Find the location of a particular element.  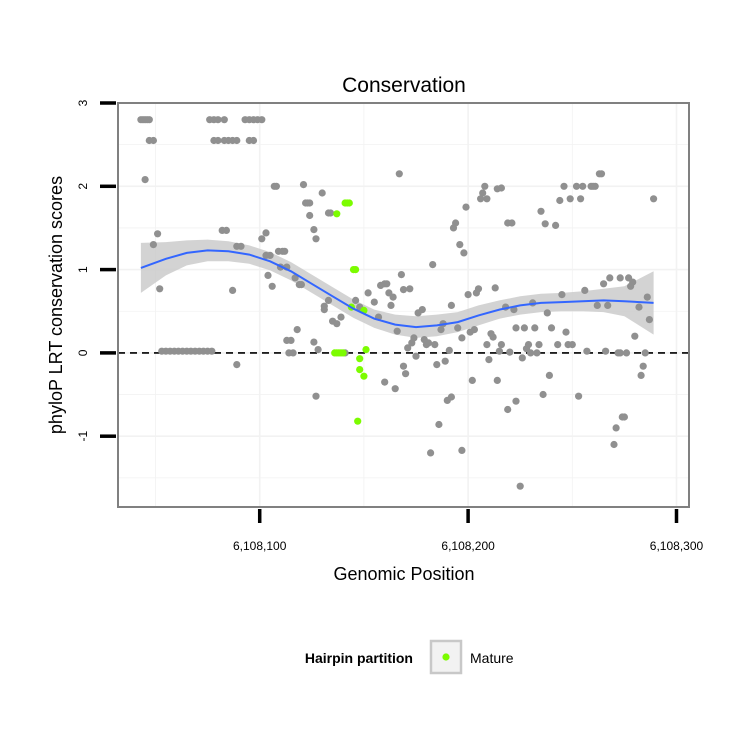

y-tick-label: 3 is located at coordinates (83, 102).